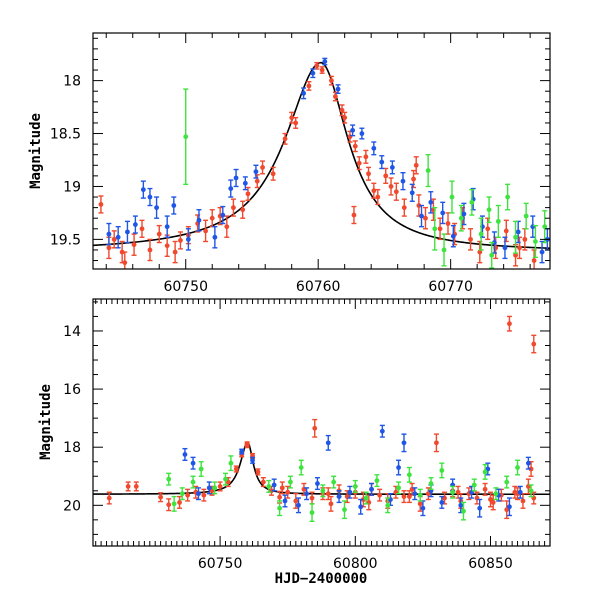  What do you see at coordinates (450, 287) in the screenshot?
I see `top-x-tick-label: 60770` at bounding box center [450, 287].